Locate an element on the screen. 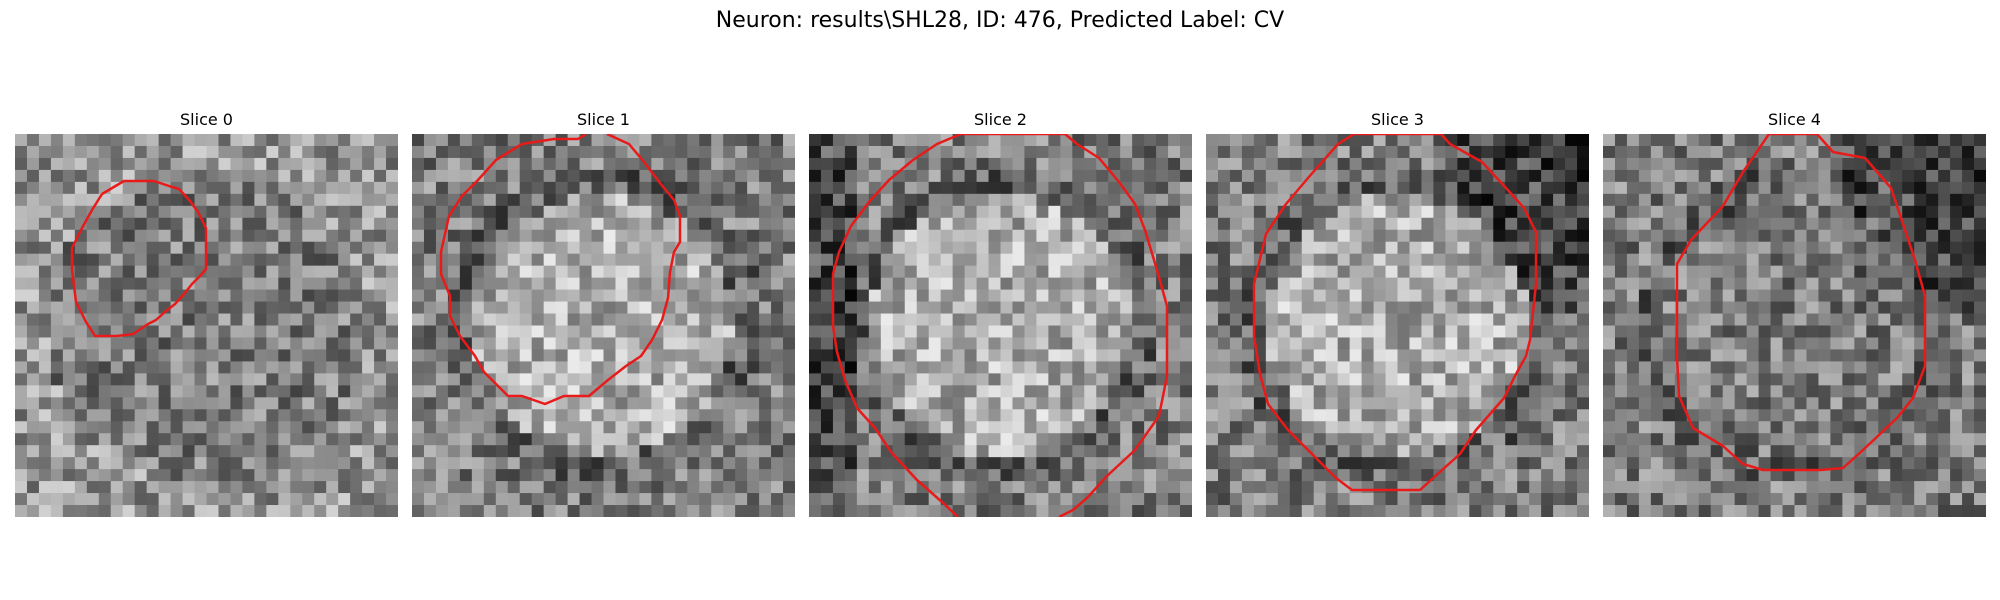 The width and height of the screenshot is (2000, 600). slice-title: Slice 2 is located at coordinates (1000, 119).